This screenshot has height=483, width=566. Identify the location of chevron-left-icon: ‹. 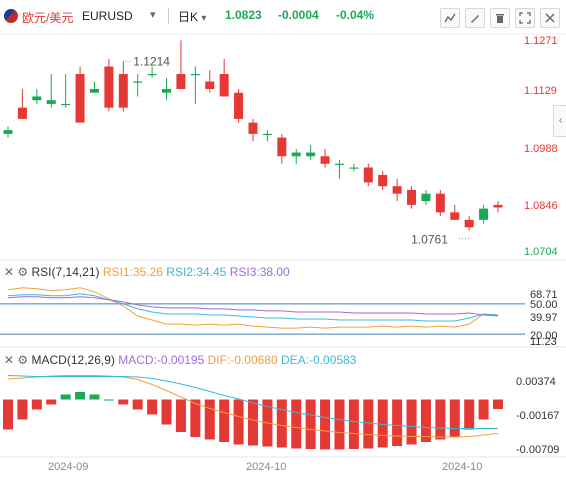
(560, 120).